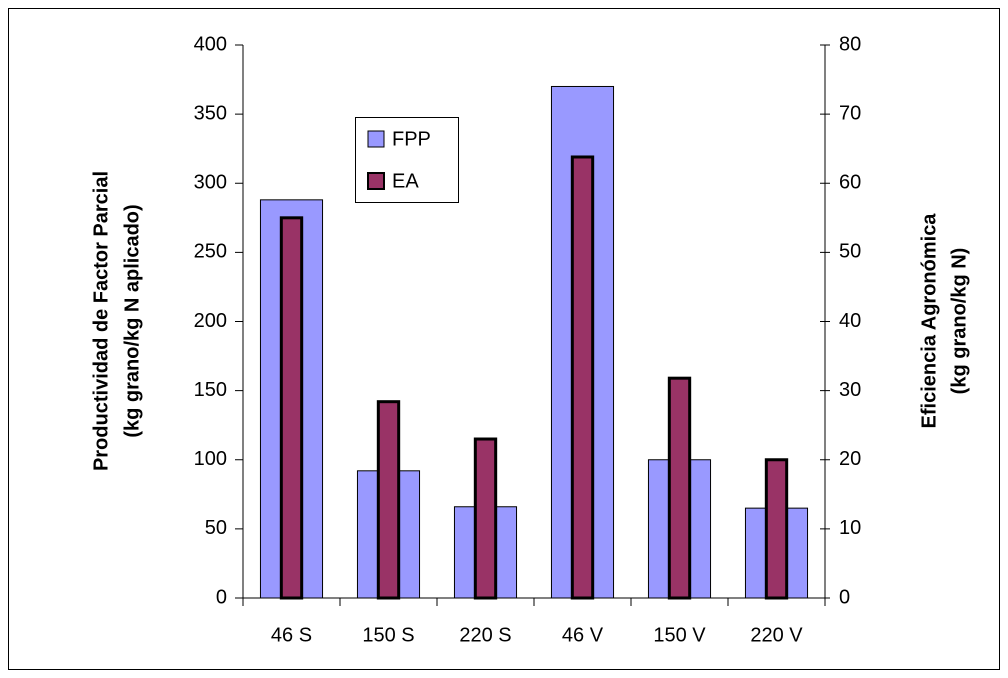  Describe the element at coordinates (850, 390) in the screenshot. I see `y2-tick-label: 30` at that location.